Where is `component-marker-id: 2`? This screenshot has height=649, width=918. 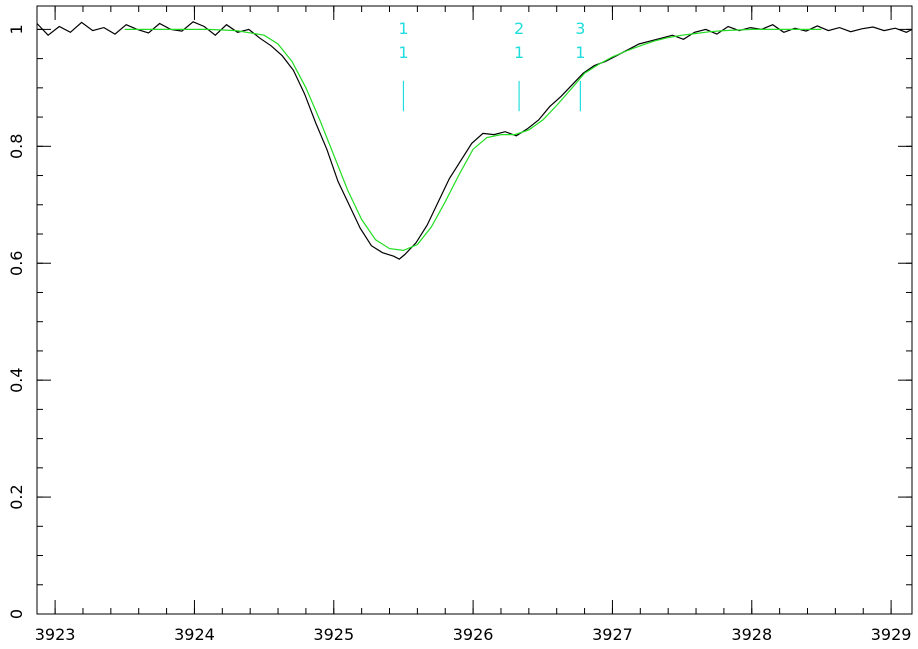 component-marker-id: 2 is located at coordinates (519, 28).